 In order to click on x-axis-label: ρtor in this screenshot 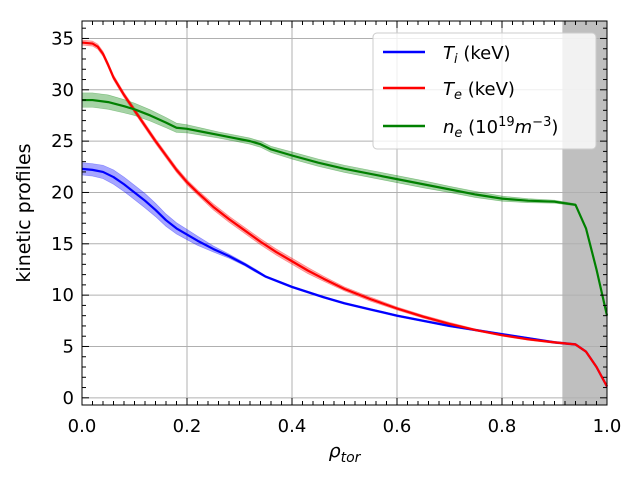, I will do `click(345, 453)`.